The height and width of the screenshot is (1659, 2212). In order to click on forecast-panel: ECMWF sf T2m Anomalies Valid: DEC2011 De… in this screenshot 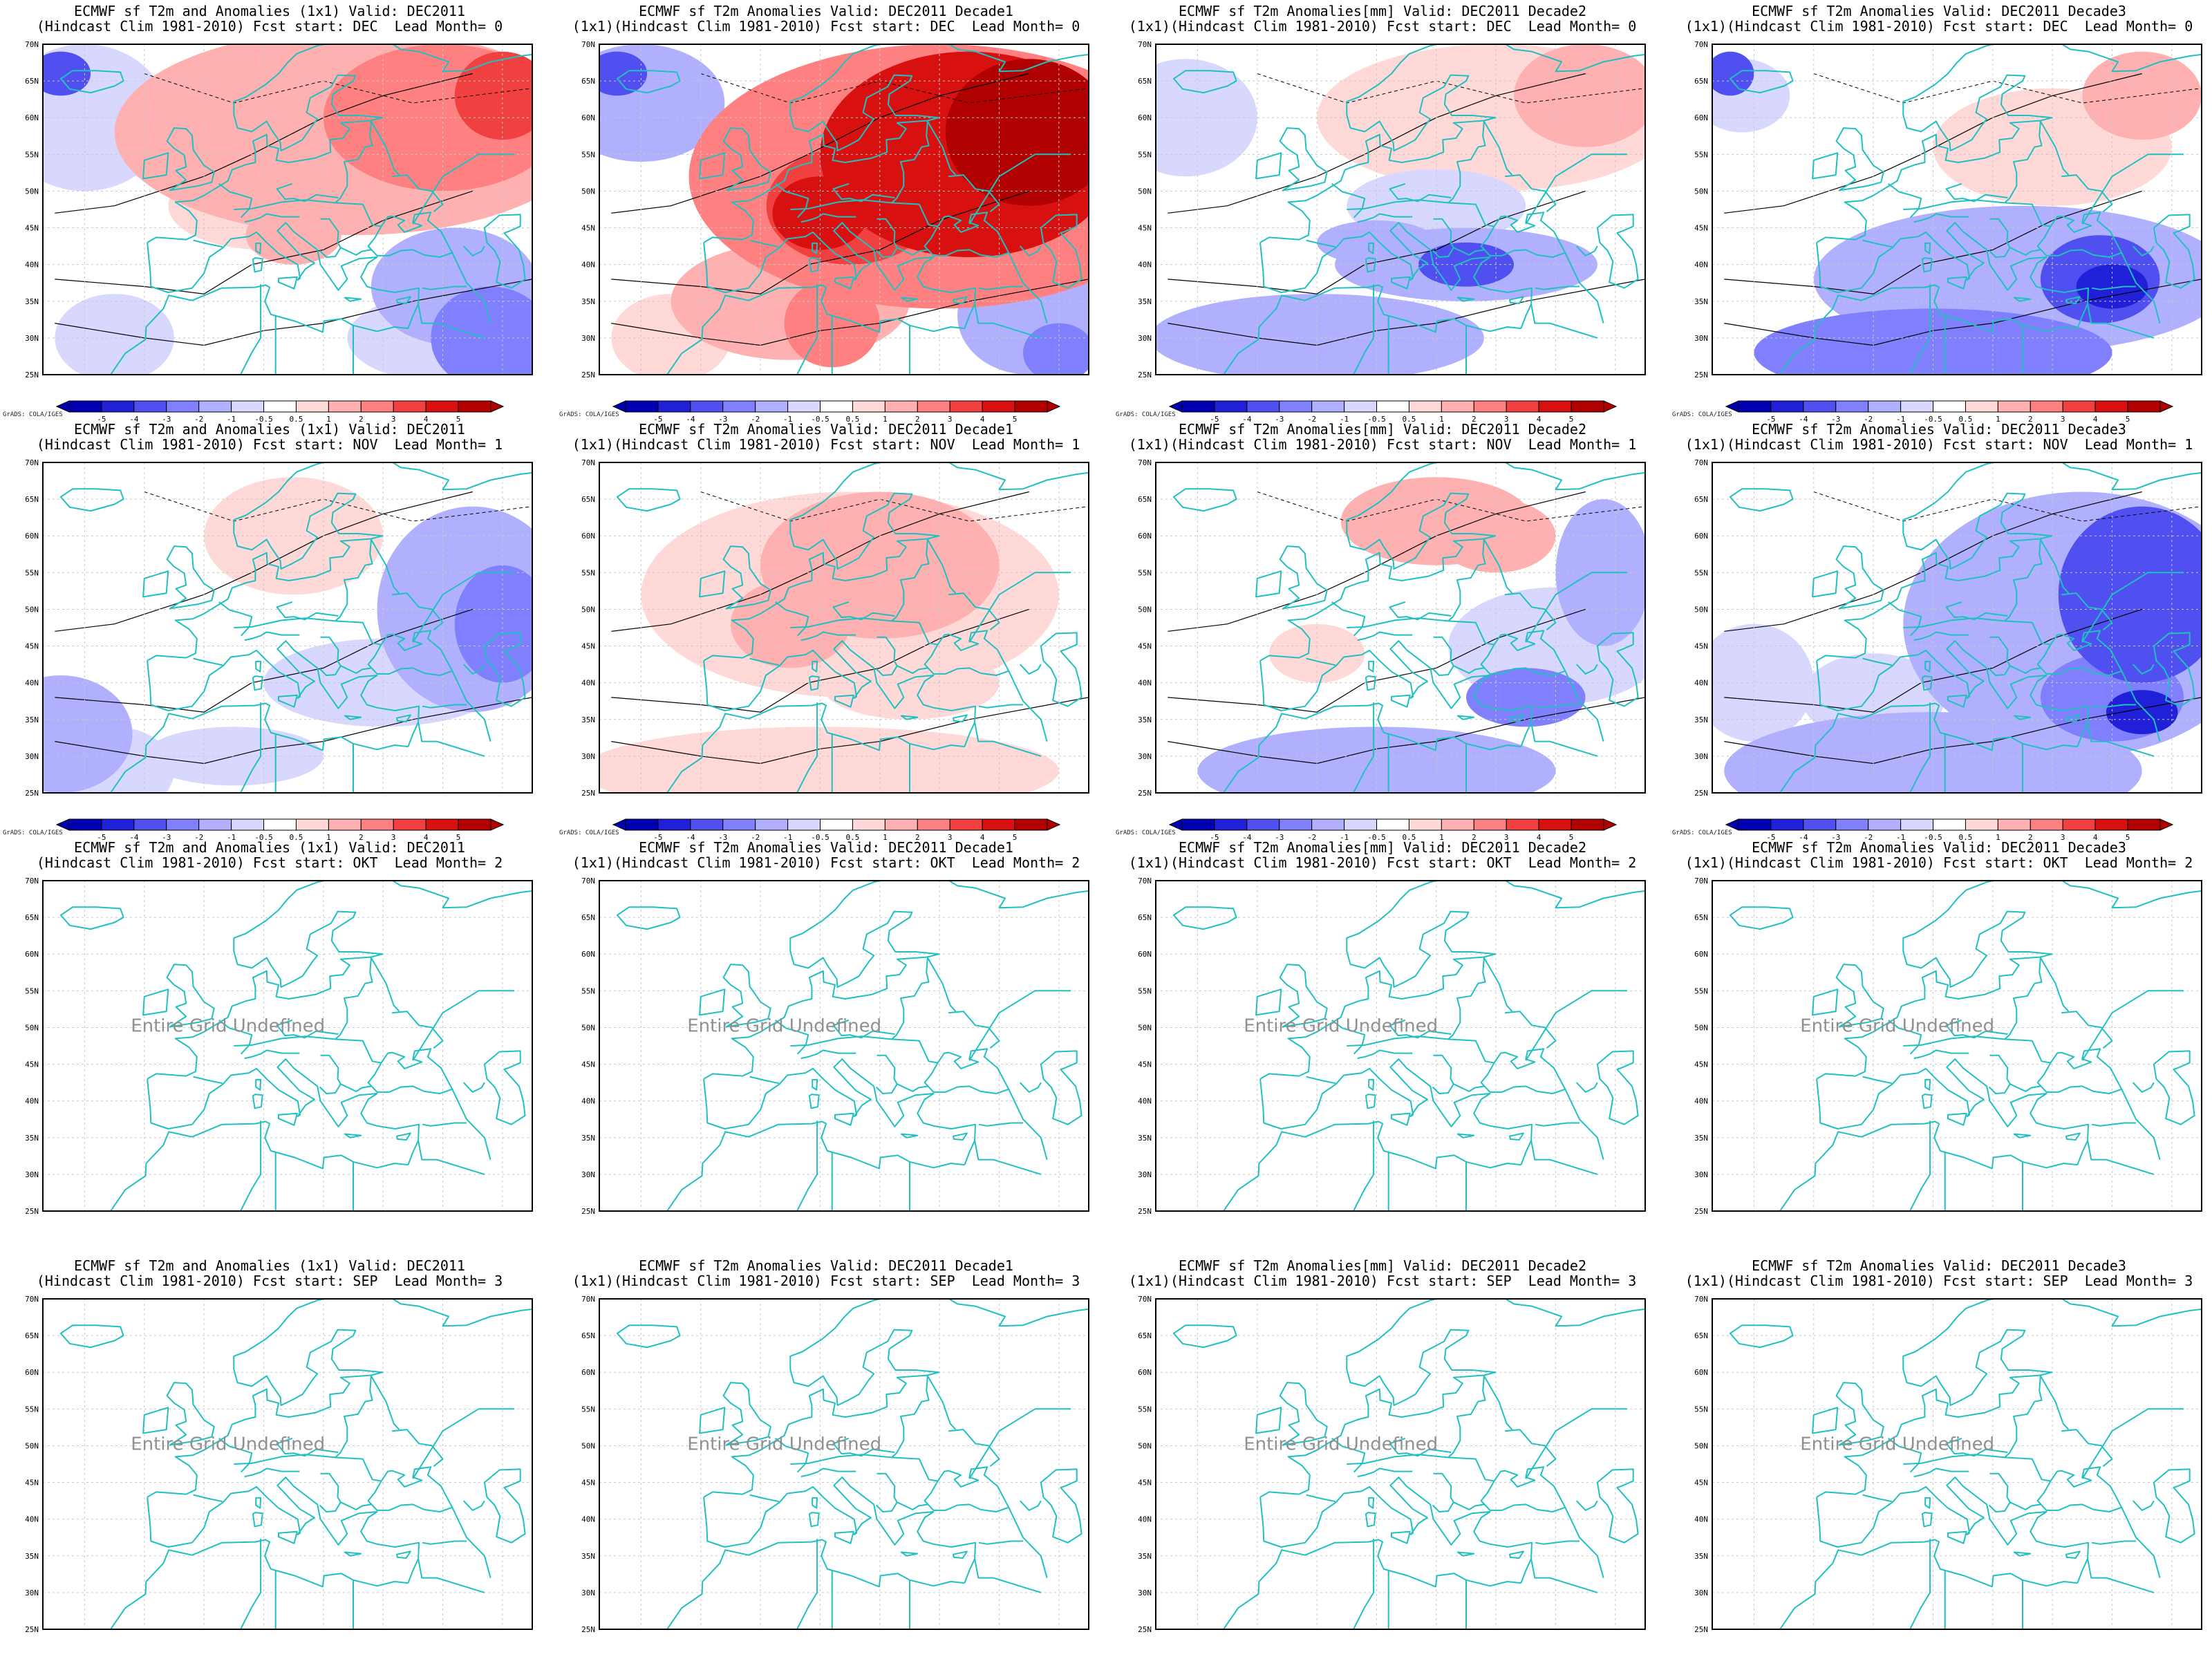, I will do `click(1939, 1448)`.